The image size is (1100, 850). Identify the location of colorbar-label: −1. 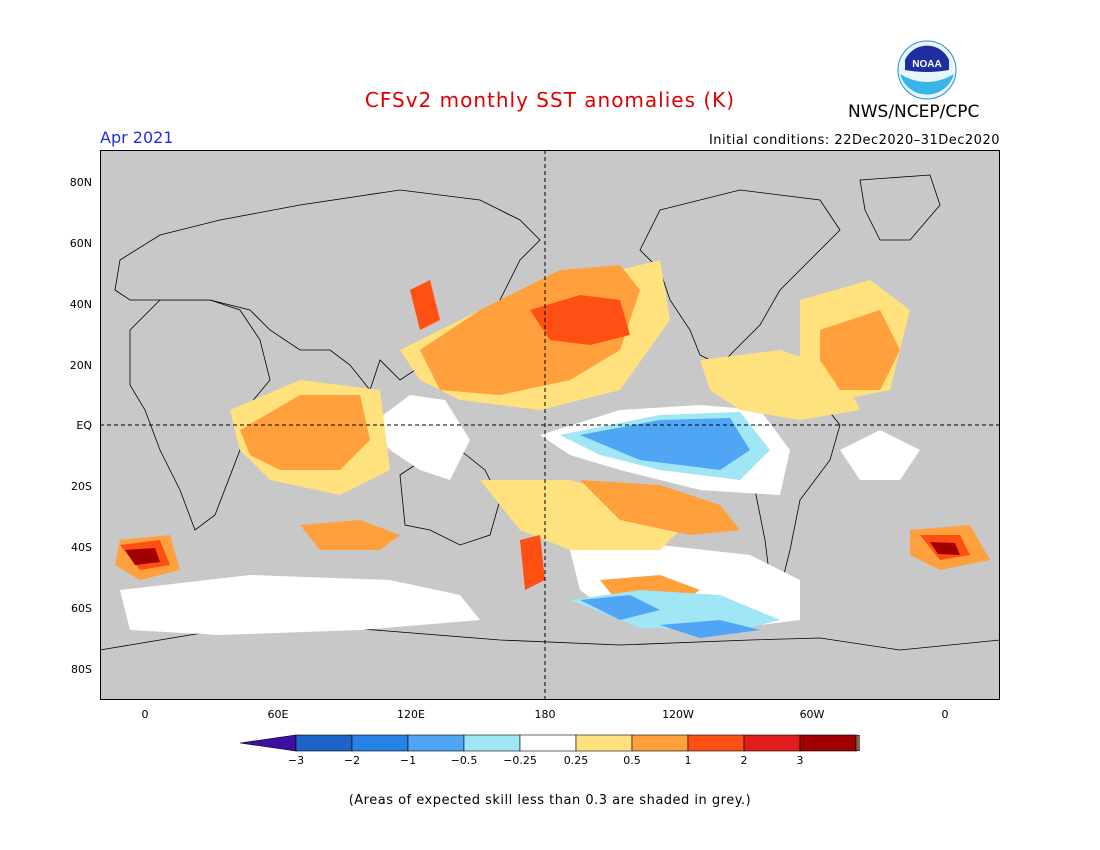
(408, 760).